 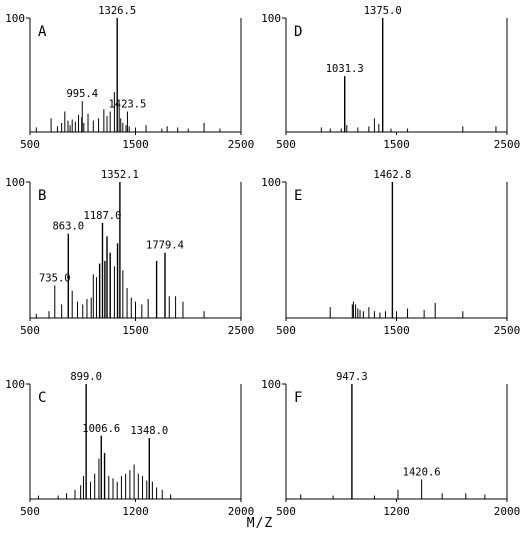 I want to click on panel-c-letter: C, so click(x=42, y=398).